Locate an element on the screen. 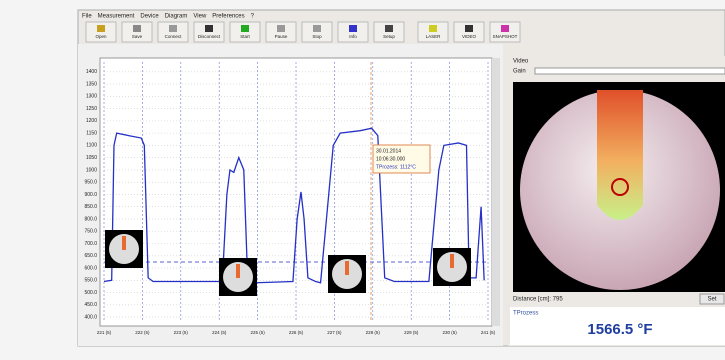  toolbar-label: Open is located at coordinates (101, 36).